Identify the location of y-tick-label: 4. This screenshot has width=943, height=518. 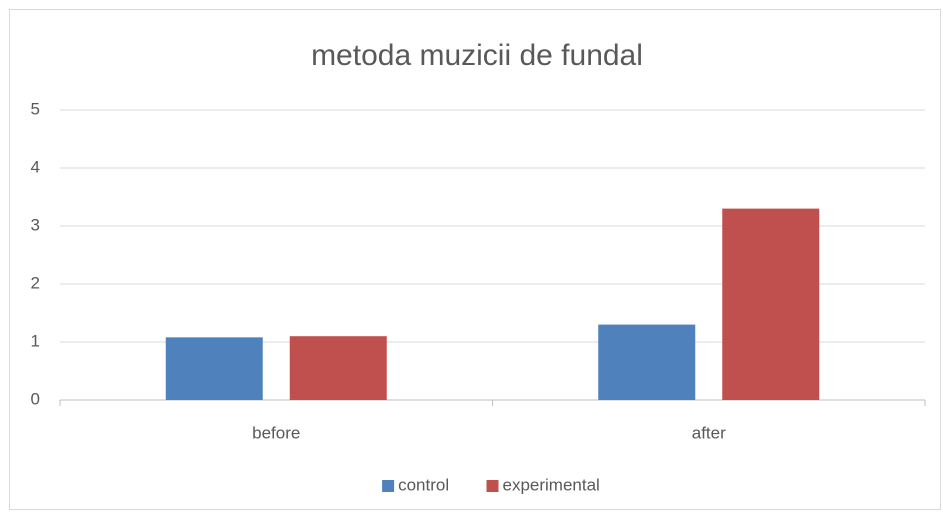
(35, 166).